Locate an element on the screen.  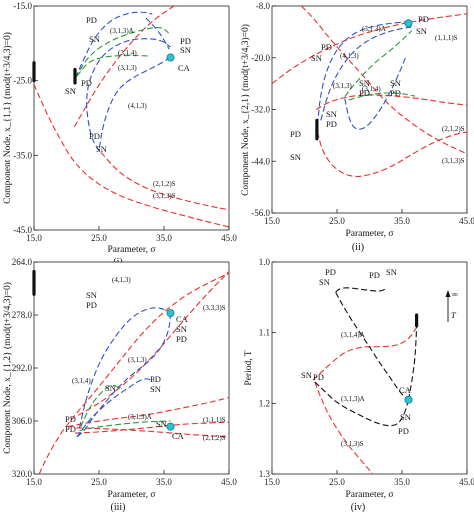
annotation: (1,1,1)S is located at coordinates (214, 420).